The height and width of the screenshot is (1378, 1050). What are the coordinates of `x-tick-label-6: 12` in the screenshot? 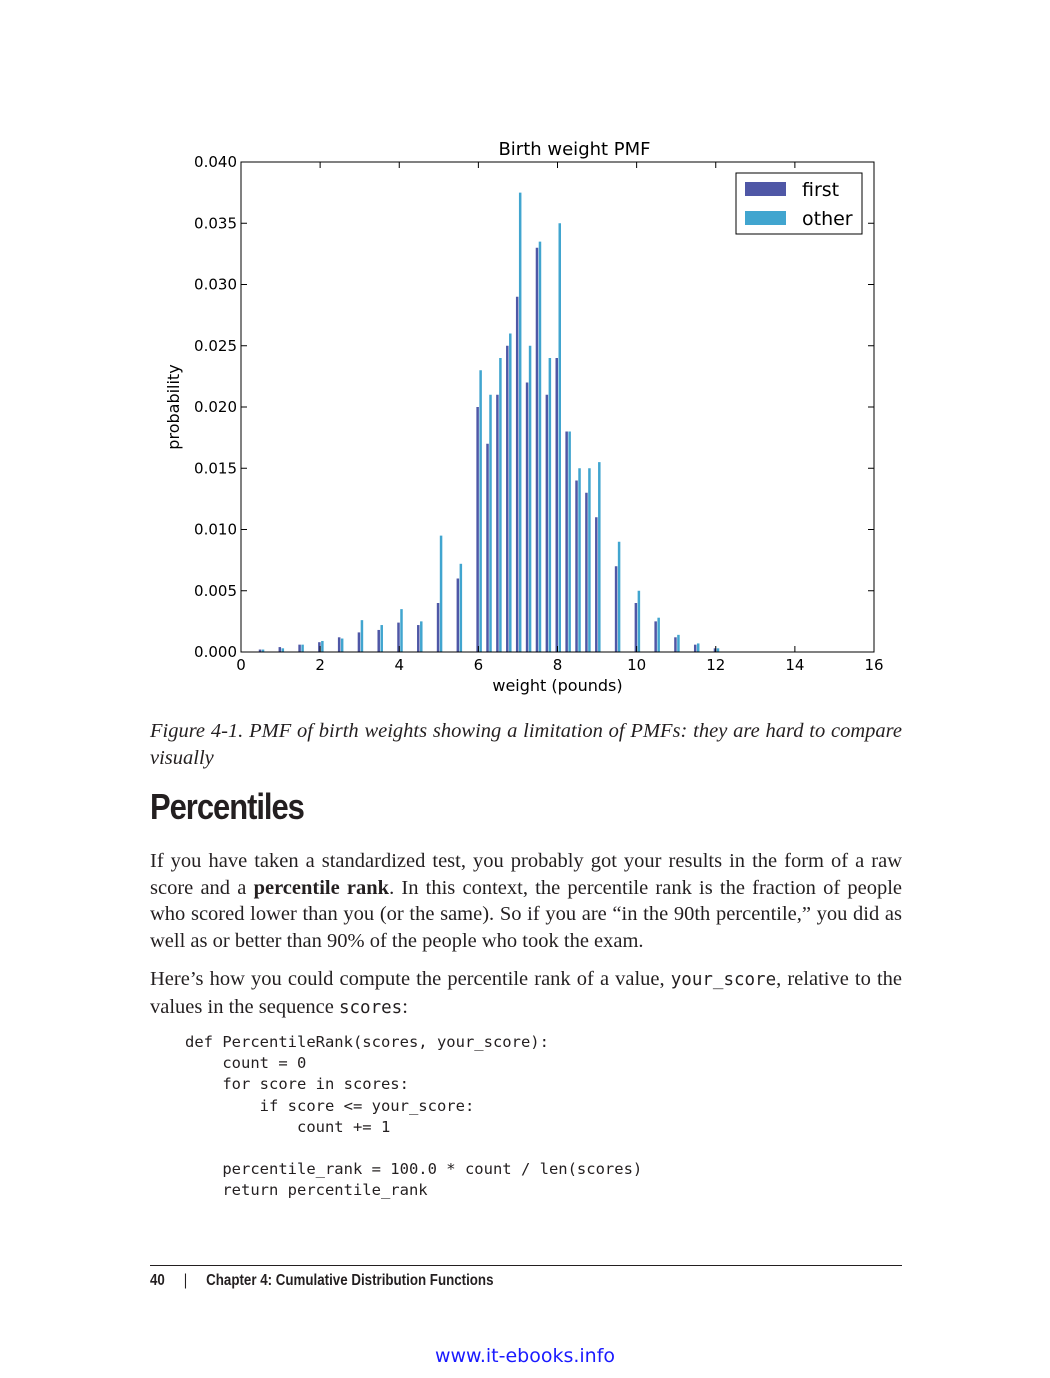 It's located at (715, 665).